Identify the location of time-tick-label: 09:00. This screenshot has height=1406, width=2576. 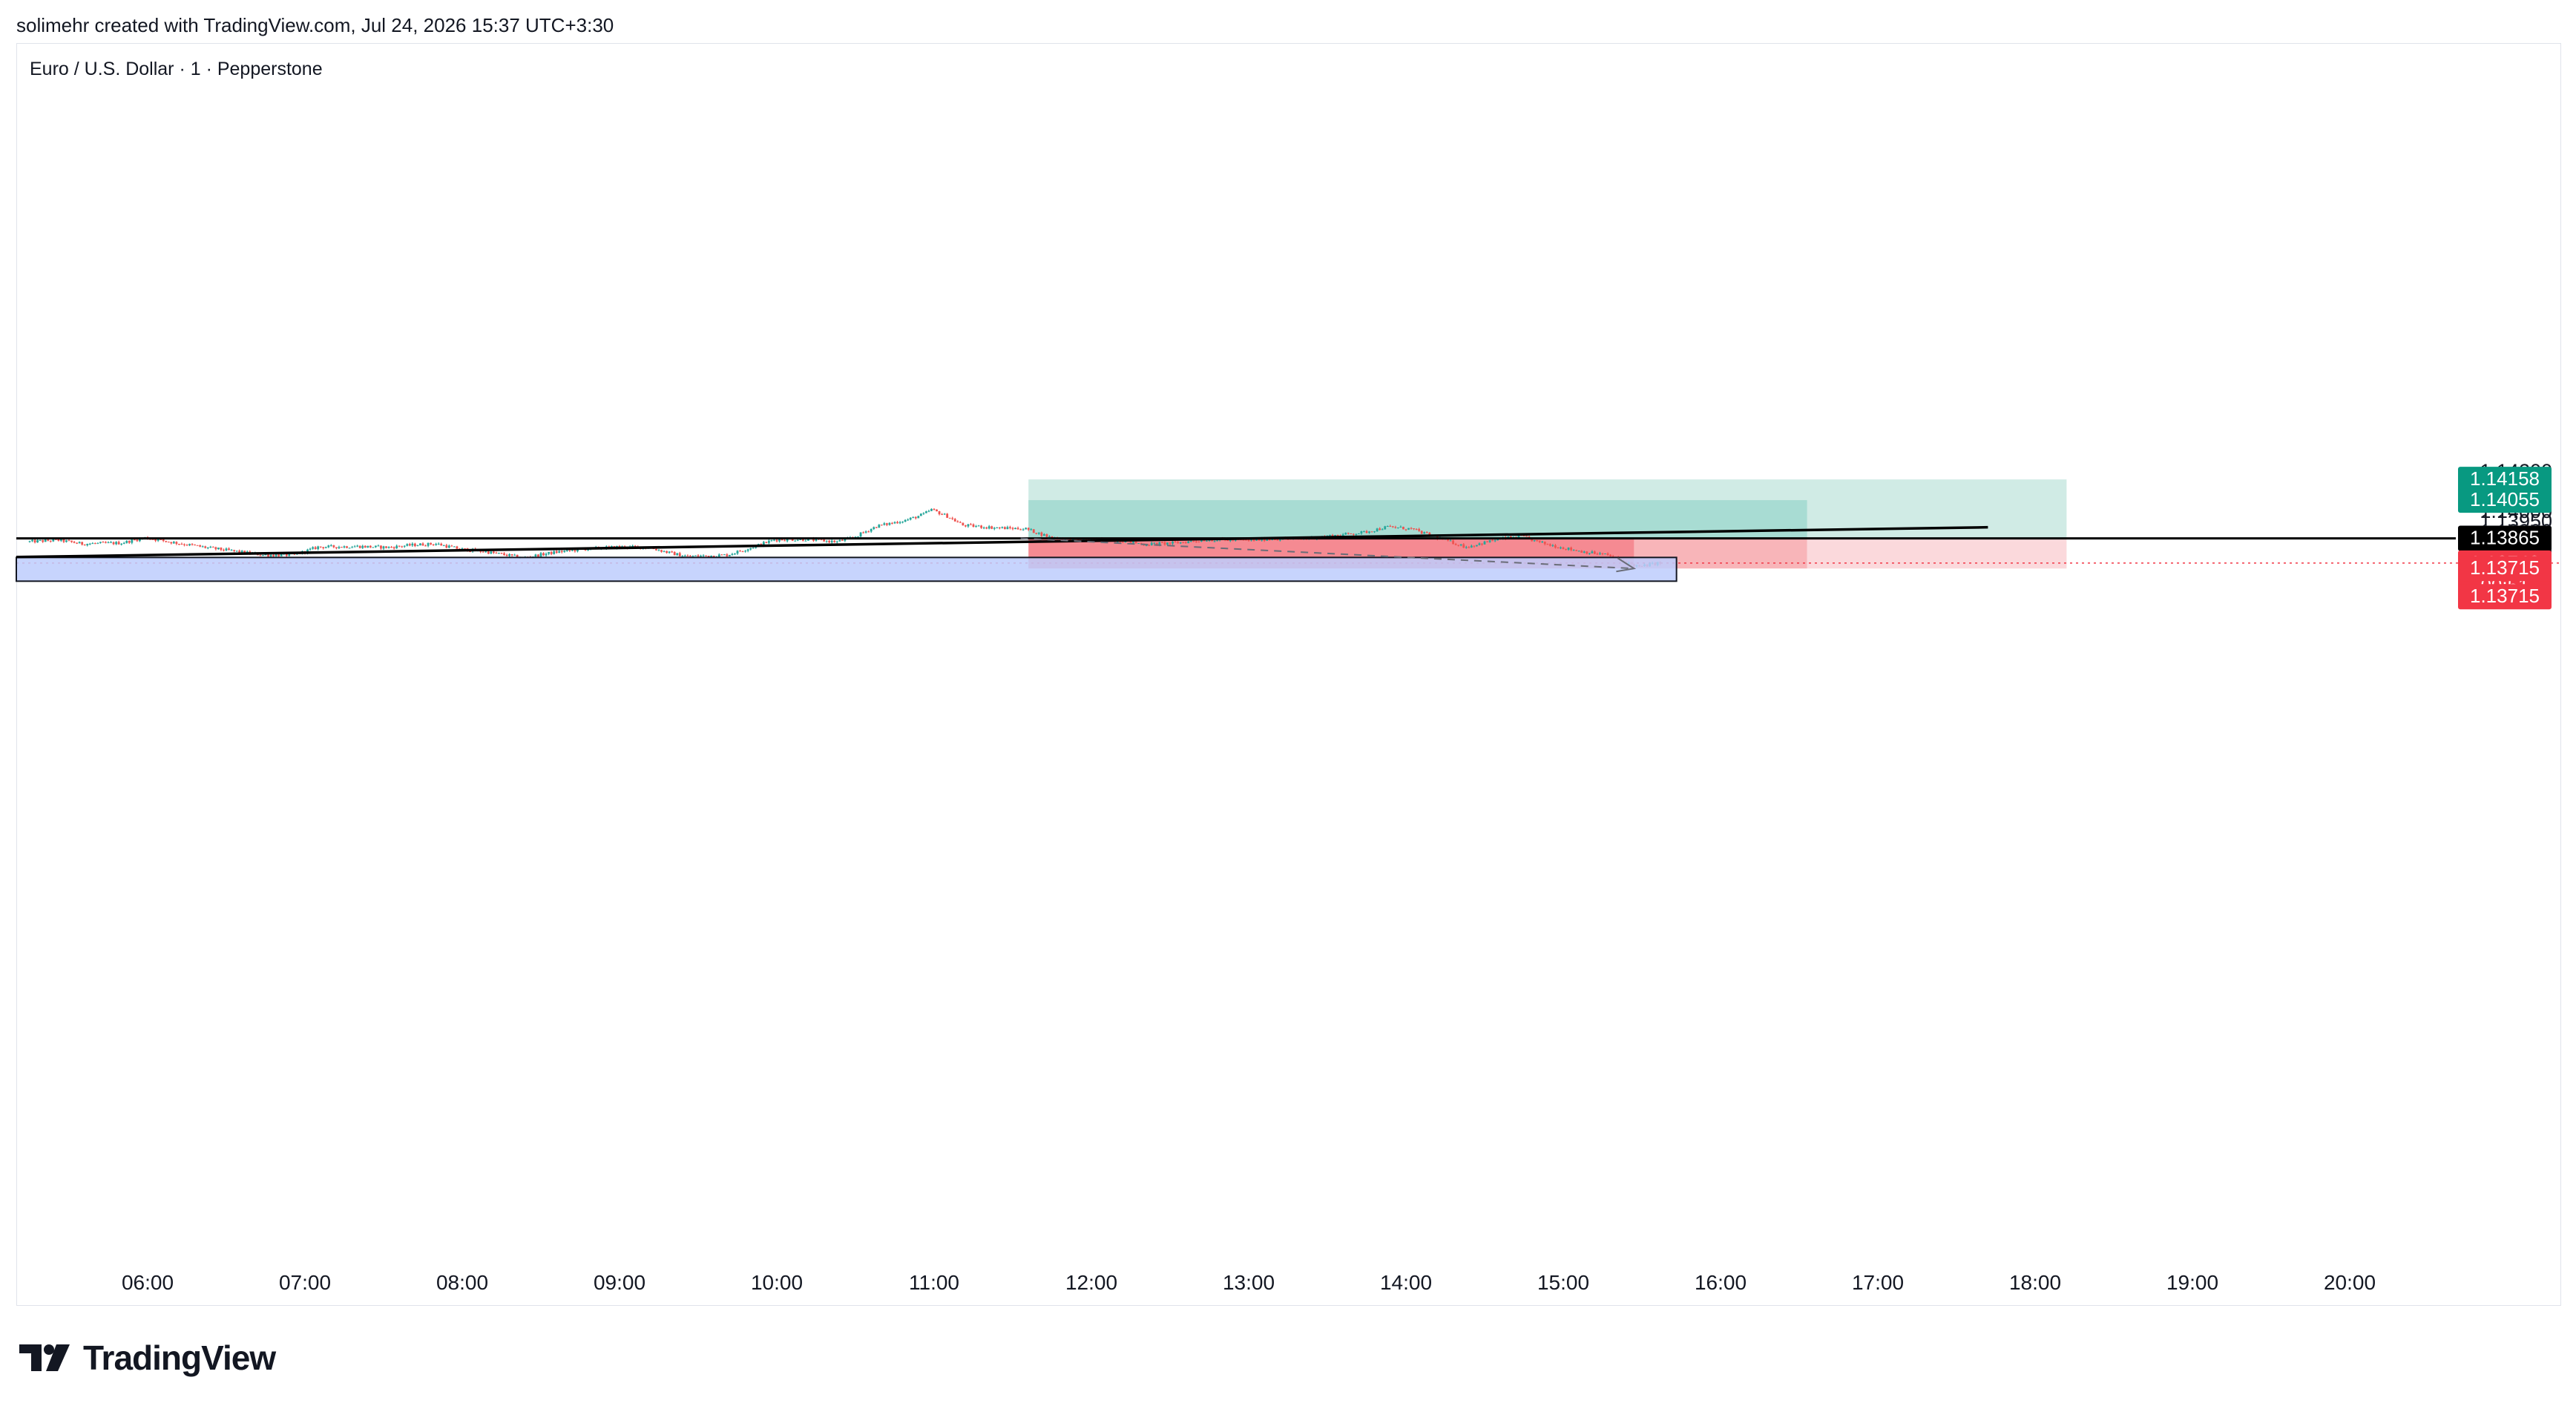
(619, 1282).